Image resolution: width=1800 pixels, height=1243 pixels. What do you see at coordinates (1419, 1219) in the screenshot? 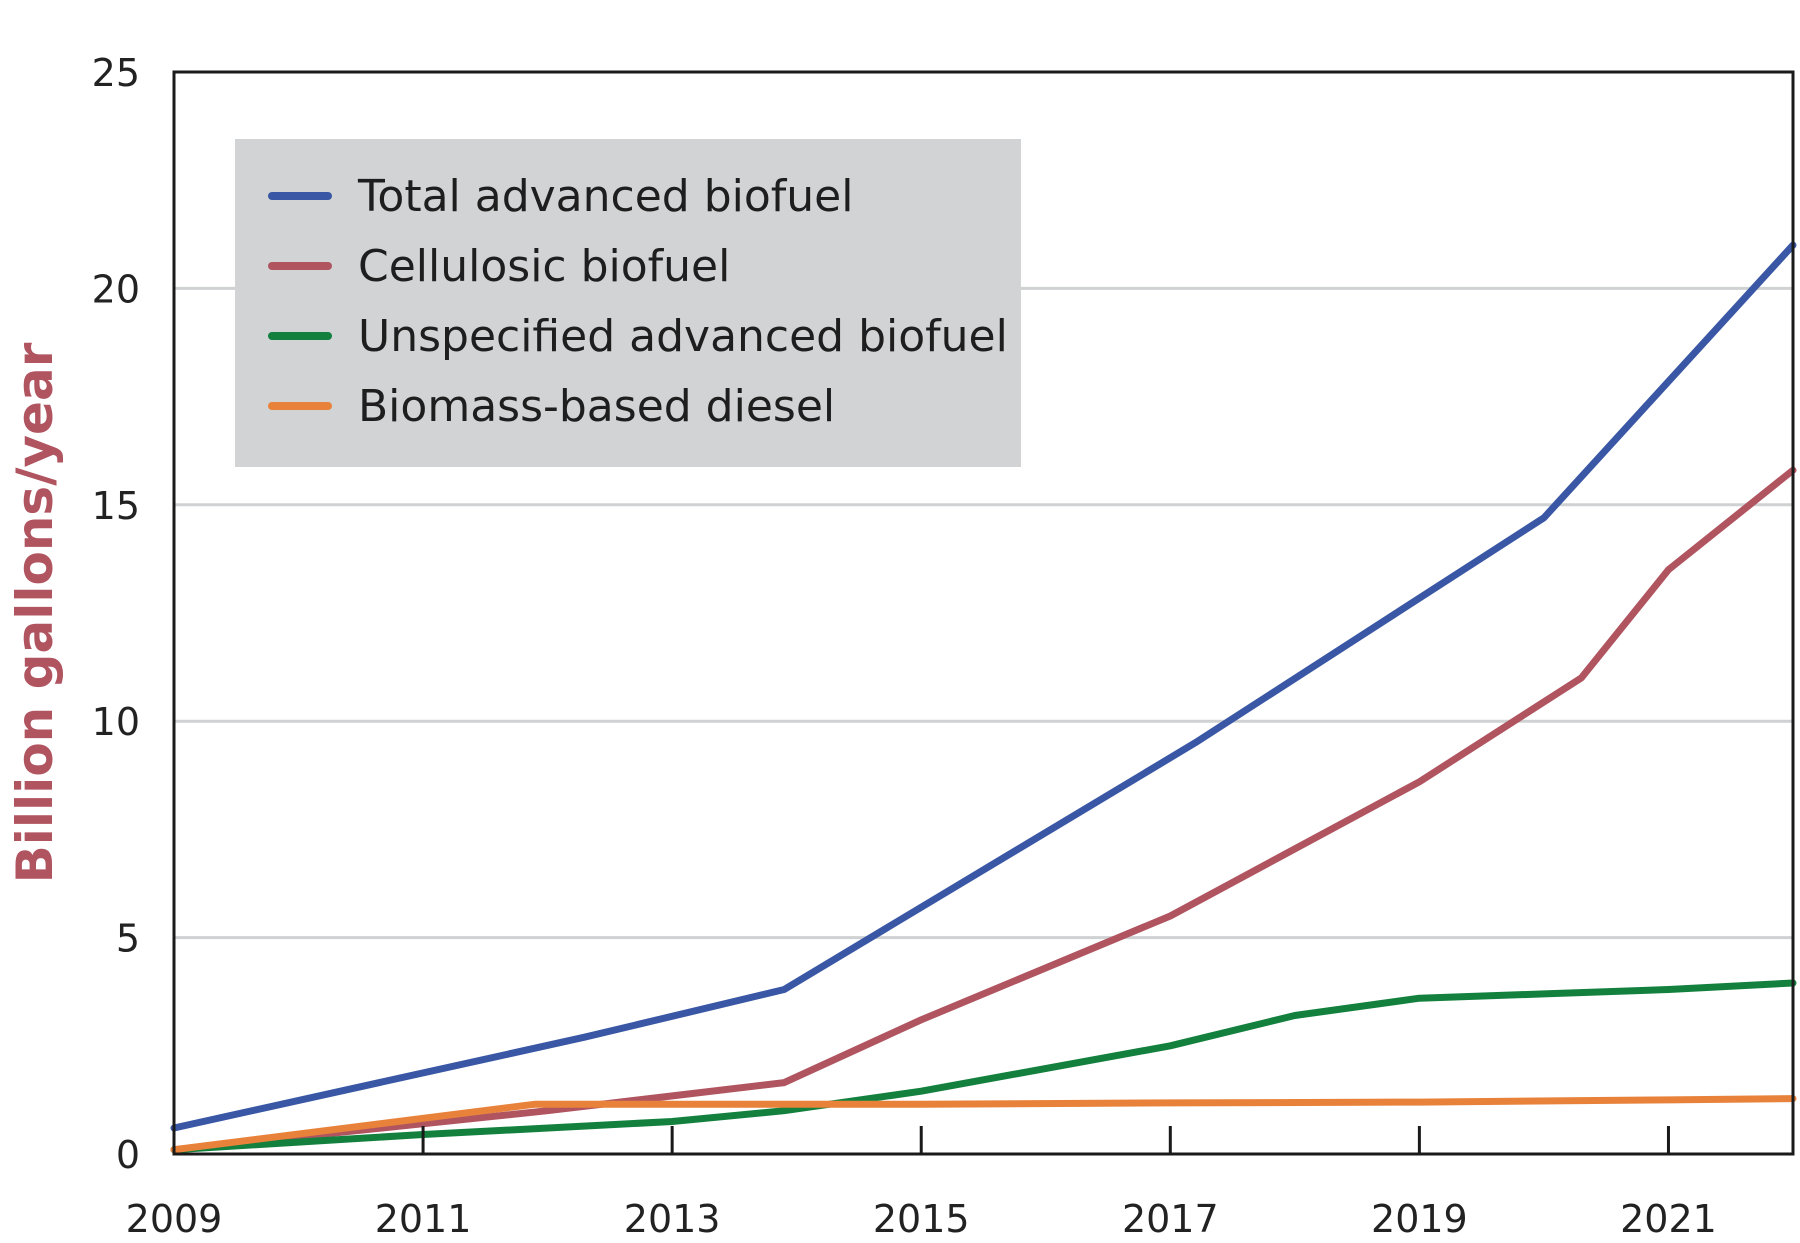
I see `x-tick-label-2019: 2019` at bounding box center [1419, 1219].